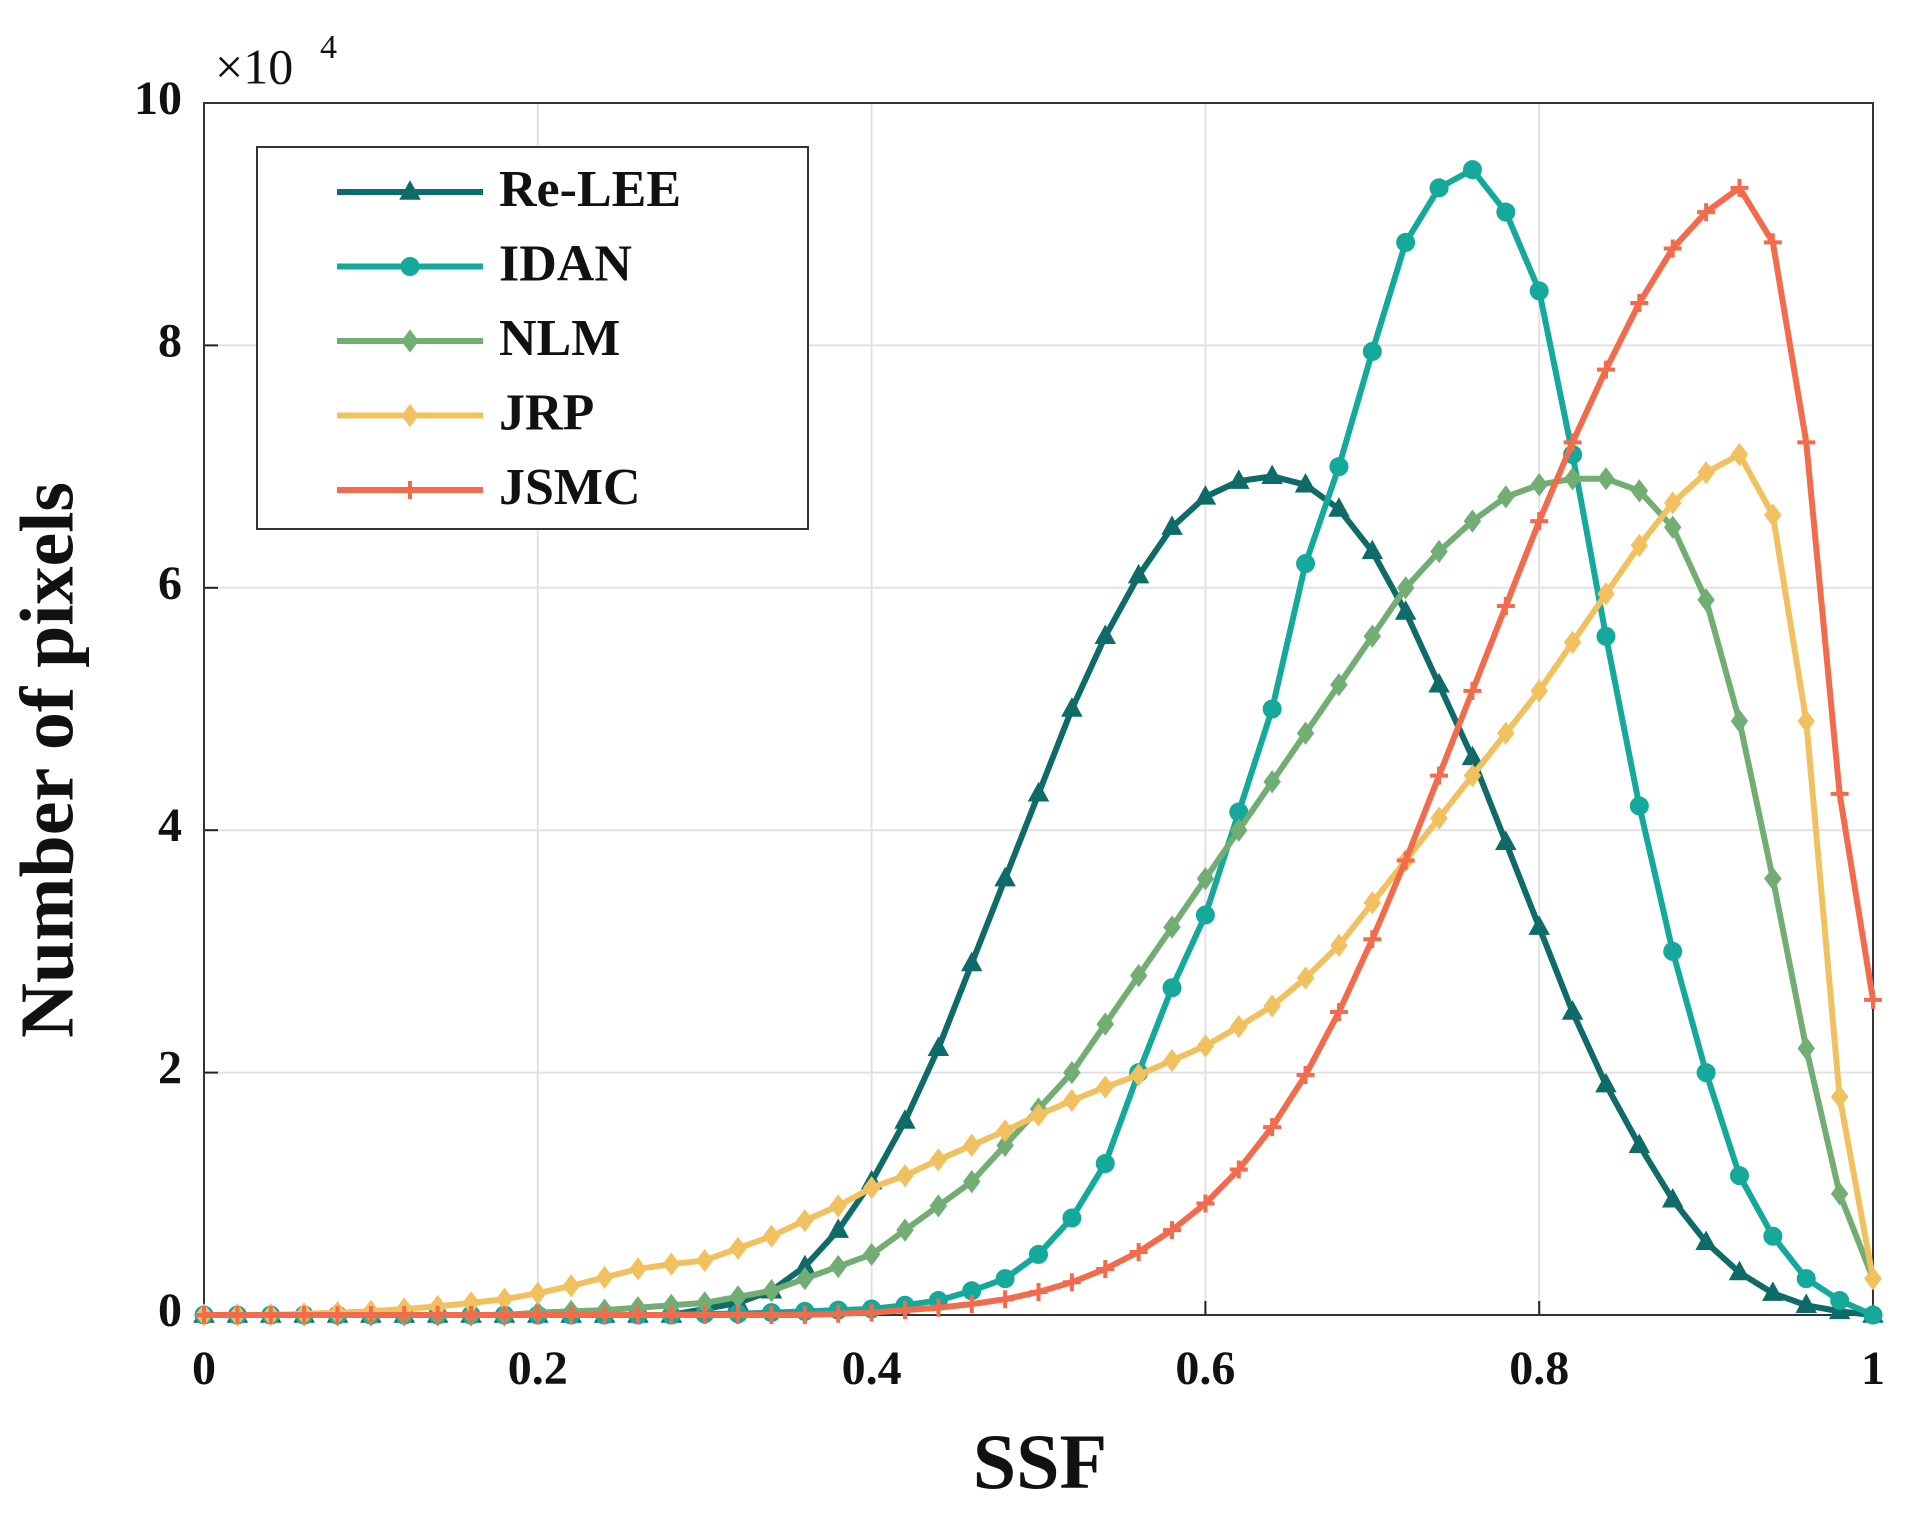 Image resolution: width=1912 pixels, height=1514 pixels. Describe the element at coordinates (170, 825) in the screenshot. I see `y-tick-label: 4` at that location.